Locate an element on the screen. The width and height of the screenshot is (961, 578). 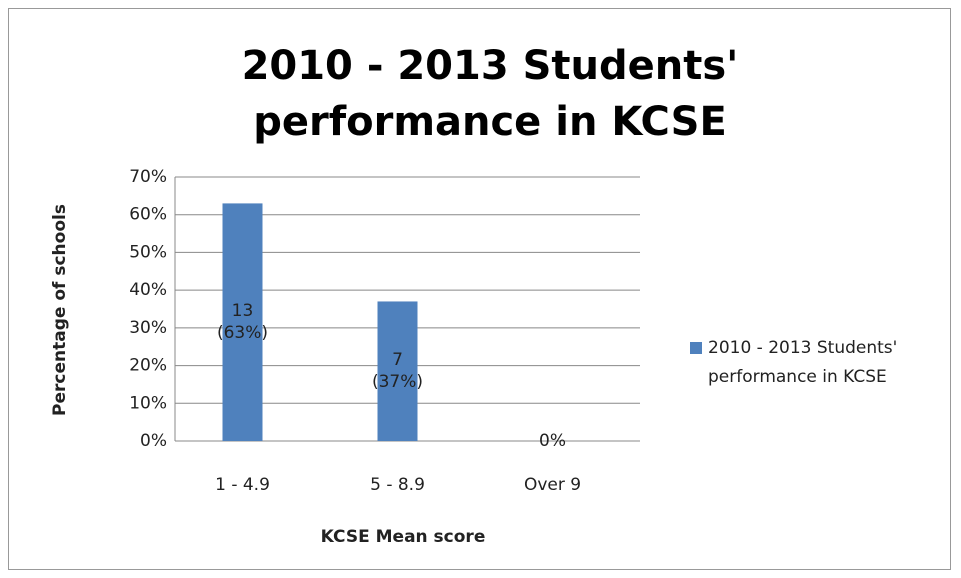
data-label: 13 (63%) is located at coordinates (242, 322).